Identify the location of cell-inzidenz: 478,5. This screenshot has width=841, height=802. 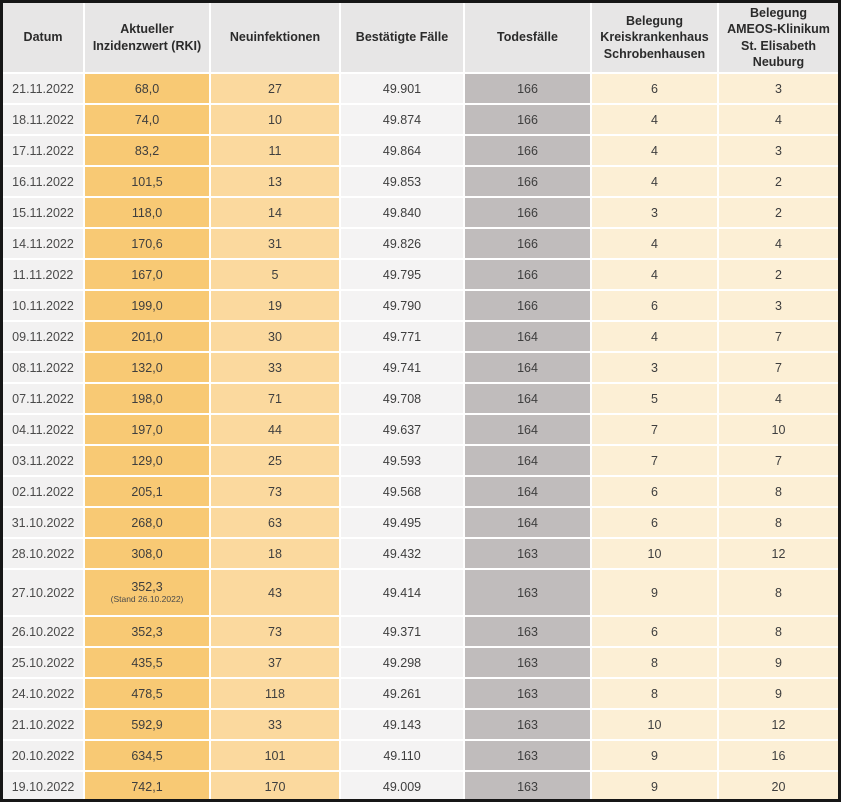
(148, 694).